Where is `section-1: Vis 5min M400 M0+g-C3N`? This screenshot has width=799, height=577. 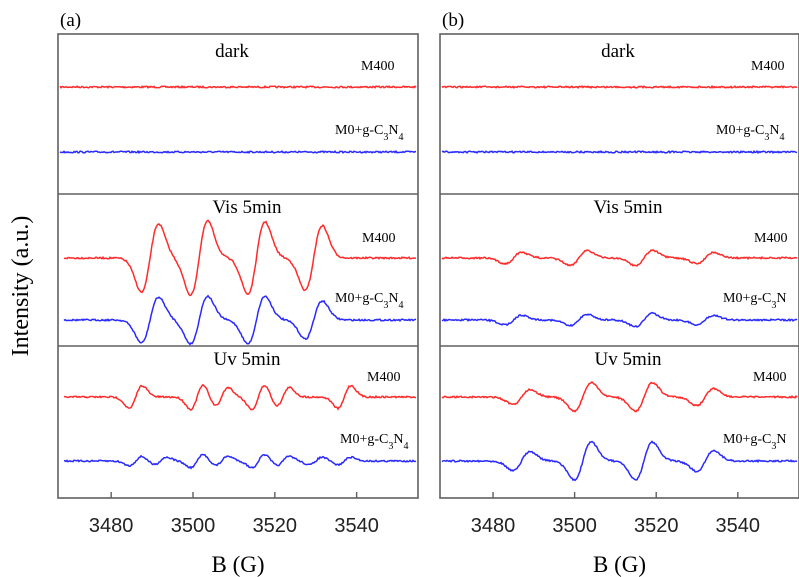
section-1: Vis 5min M400 M0+g-C3N is located at coordinates (619, 262).